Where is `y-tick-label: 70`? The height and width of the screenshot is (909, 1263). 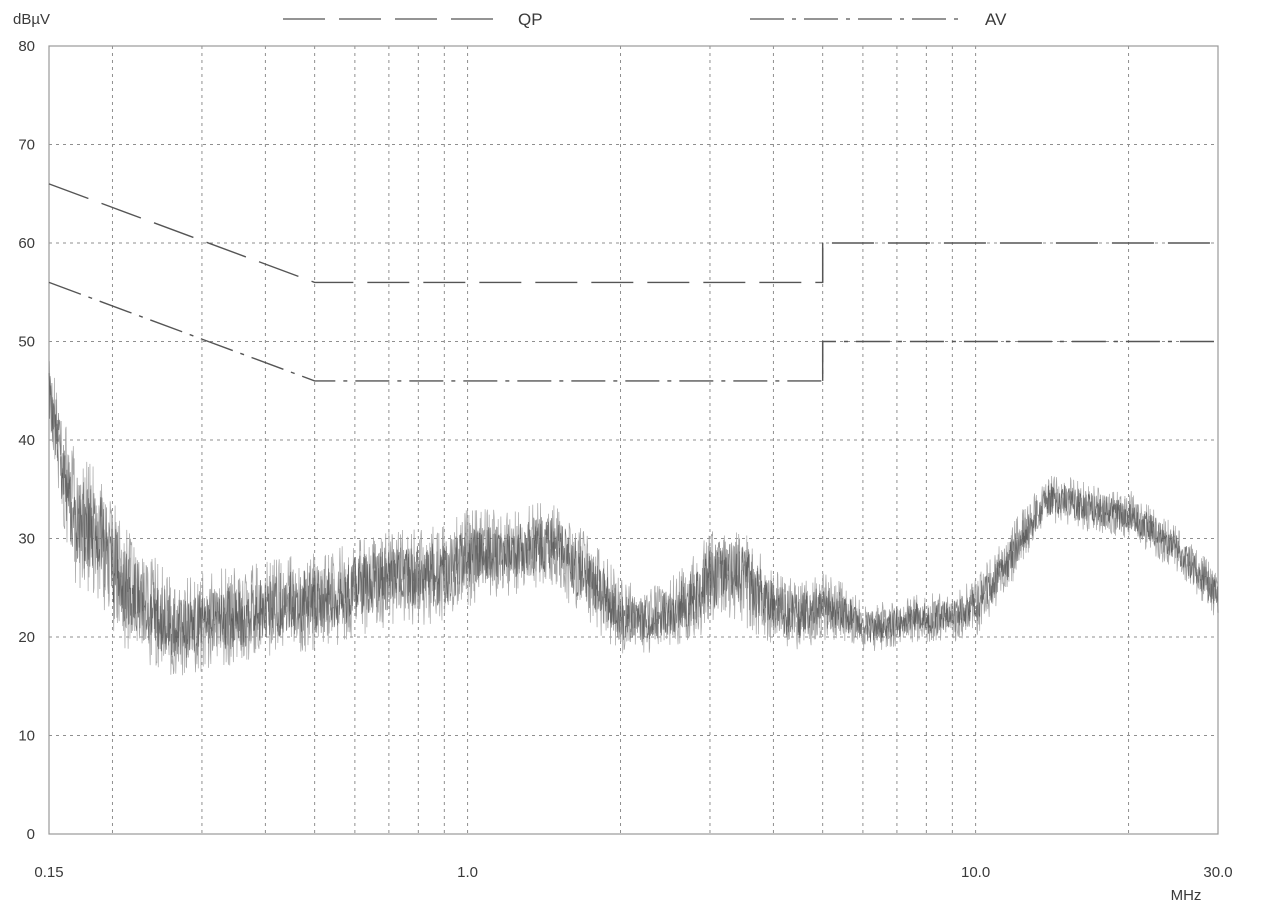 y-tick-label: 70 is located at coordinates (26, 145).